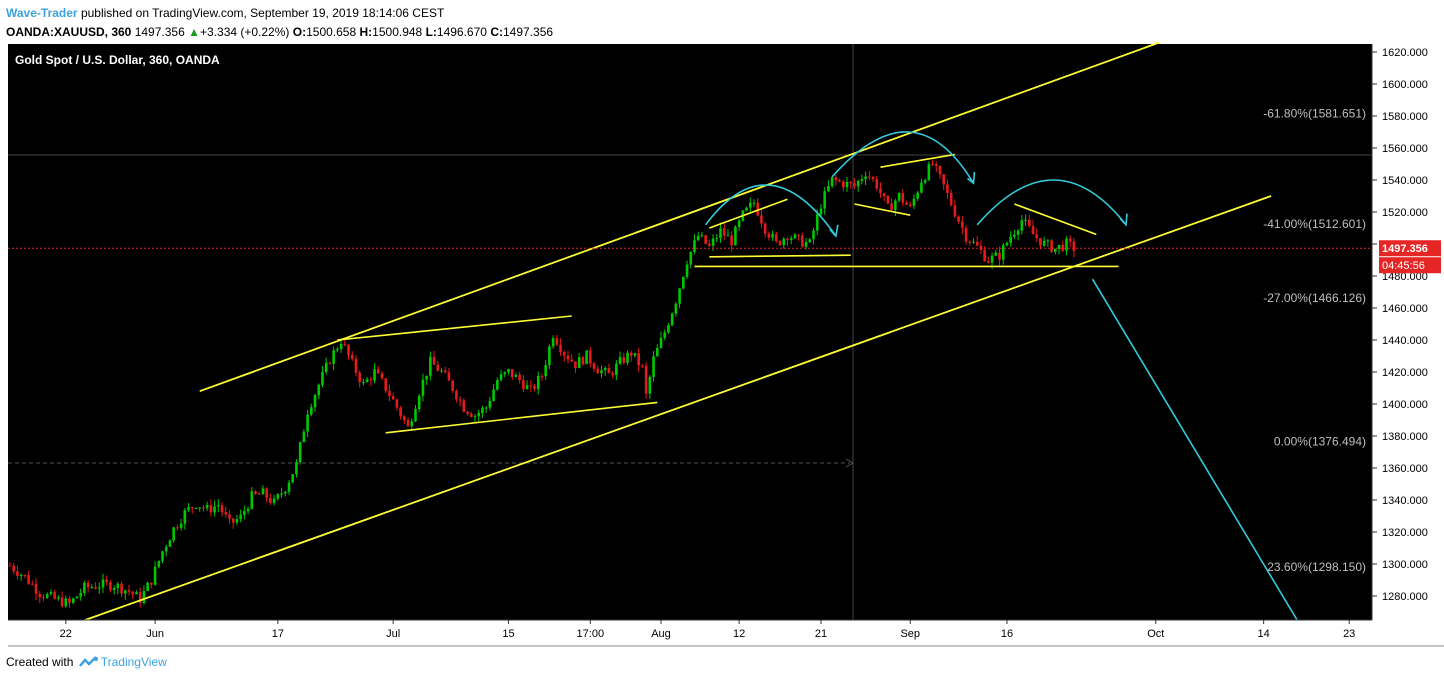 The height and width of the screenshot is (683, 1444). What do you see at coordinates (431, 32) in the screenshot?
I see `low-label: L:` at bounding box center [431, 32].